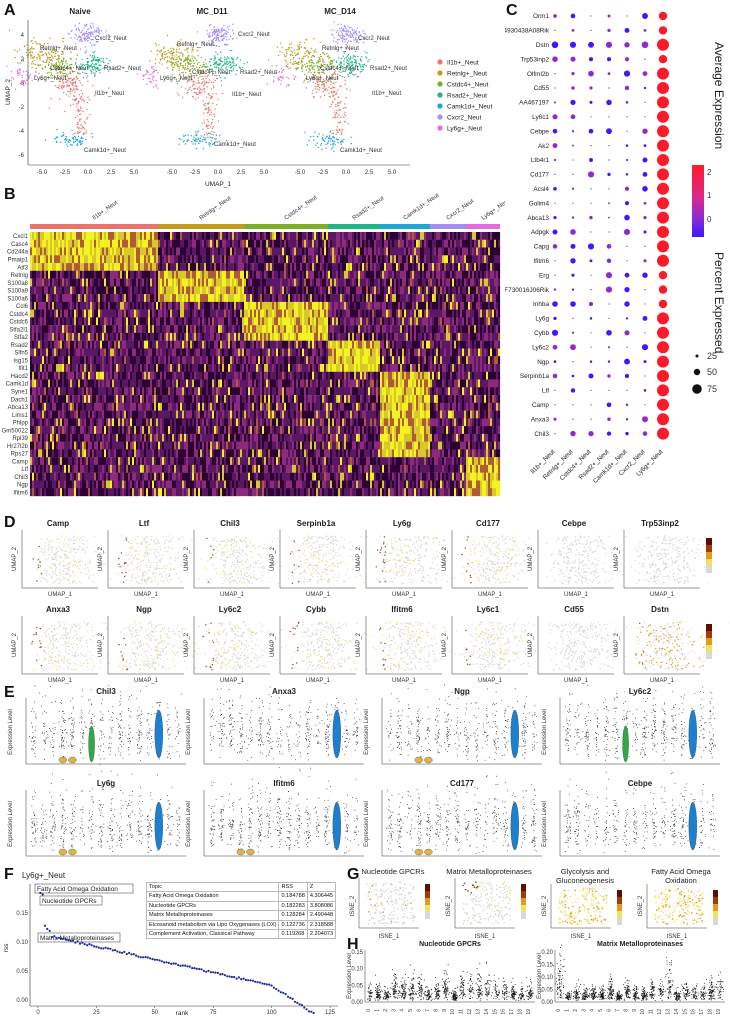 The width and height of the screenshot is (730, 1016). What do you see at coordinates (212, 887) in the screenshot?
I see `topic-header: Topic` at bounding box center [212, 887].